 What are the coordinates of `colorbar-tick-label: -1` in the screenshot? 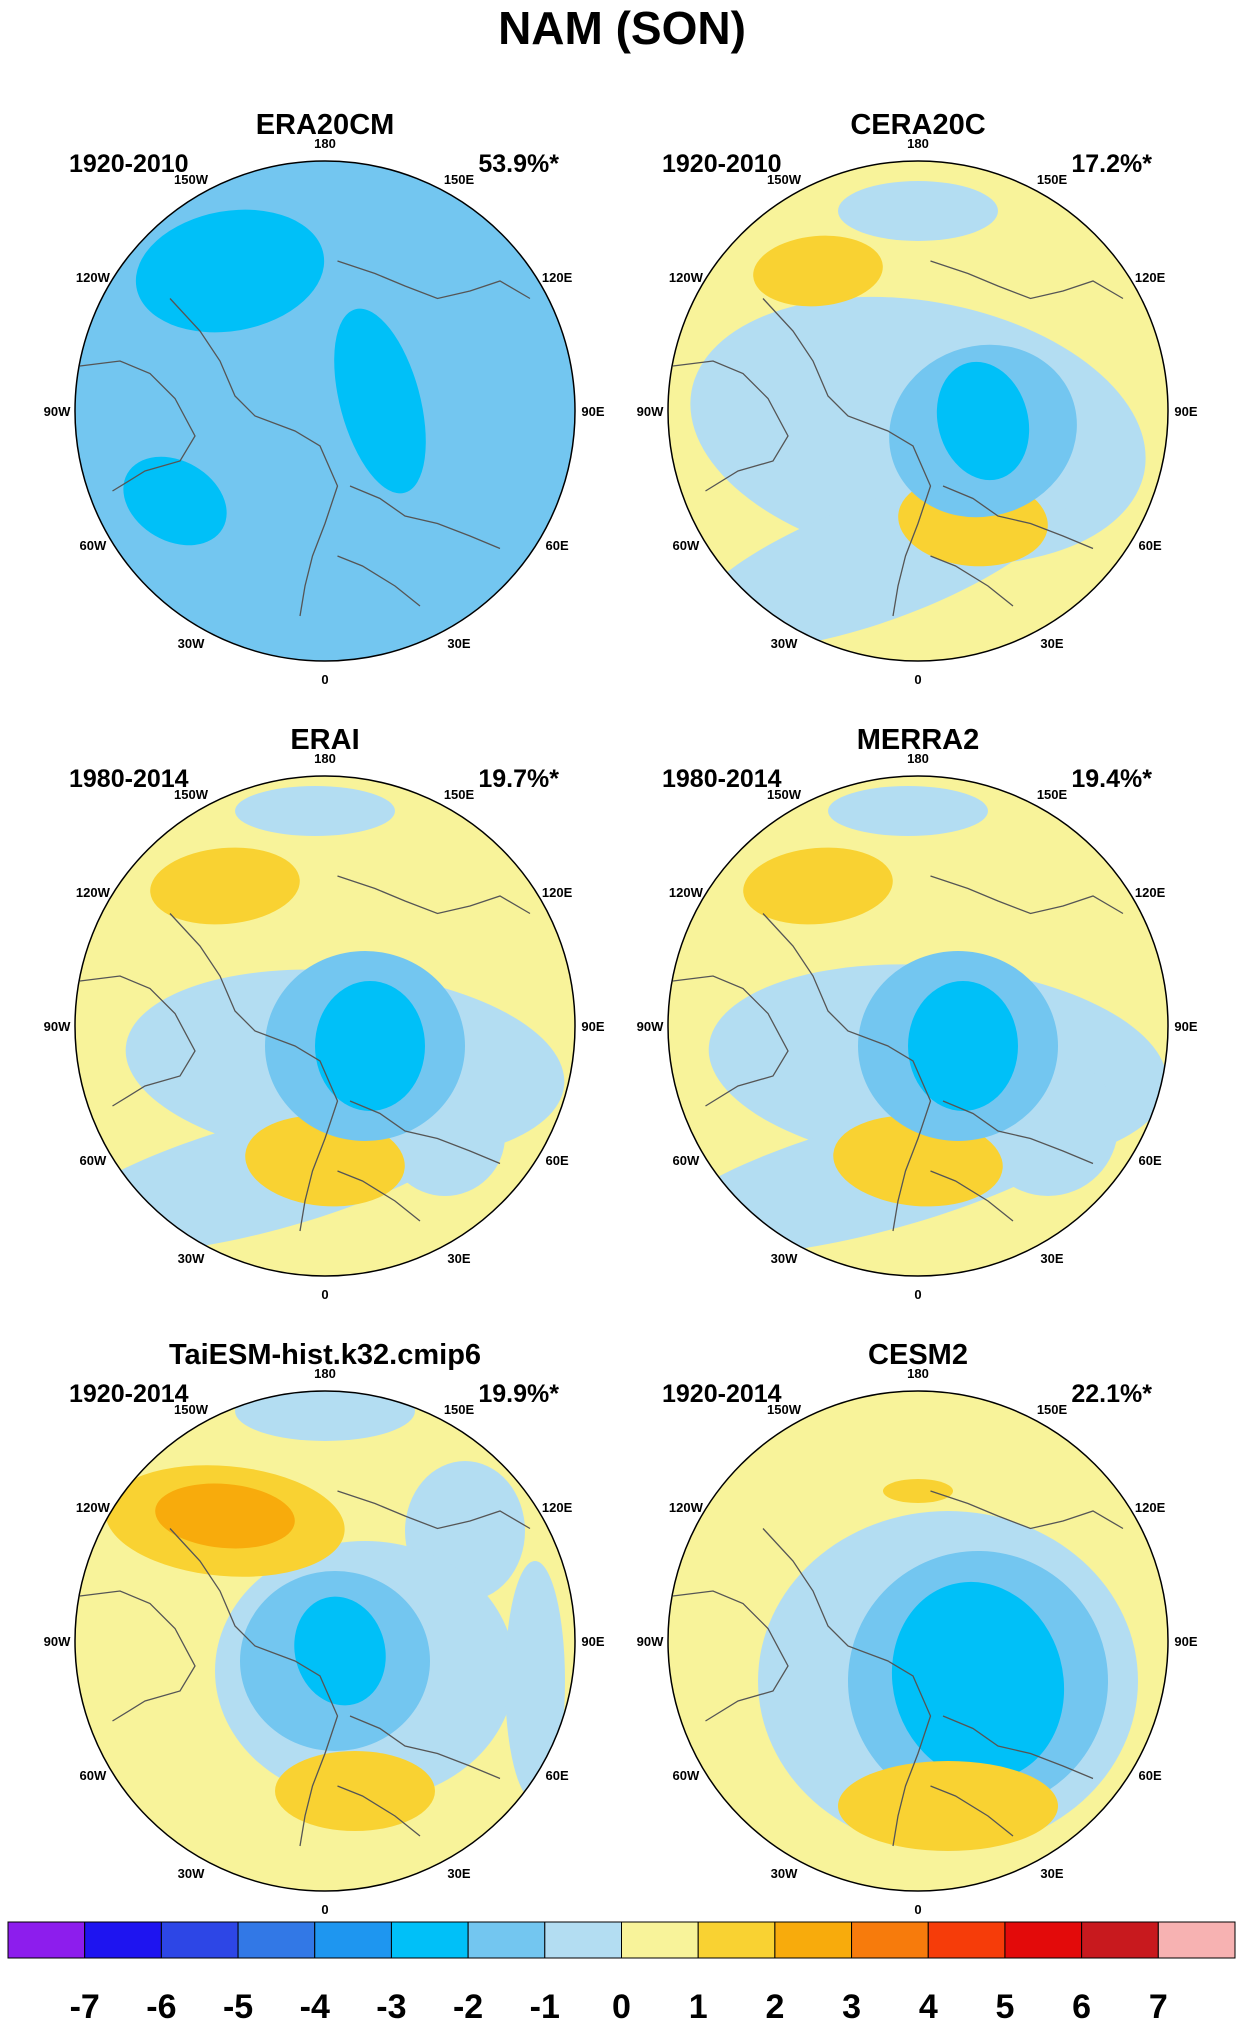 It's located at (545, 2007).